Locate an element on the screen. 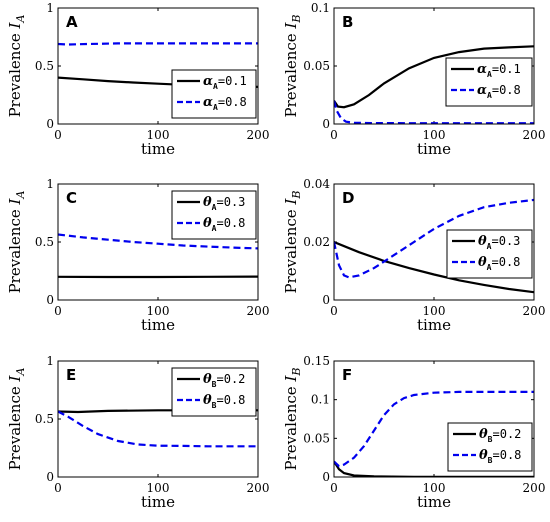 This screenshot has width=550, height=522. panel-letter: D is located at coordinates (348, 198).